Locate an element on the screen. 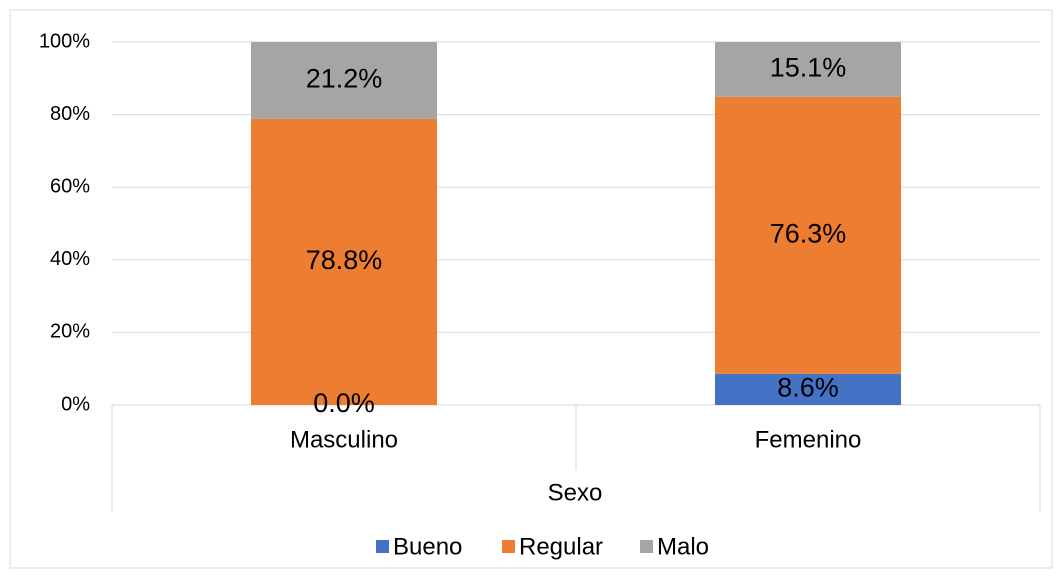 Image resolution: width=1062 pixels, height=578 pixels. value-label: 8.6% is located at coordinates (808, 388).